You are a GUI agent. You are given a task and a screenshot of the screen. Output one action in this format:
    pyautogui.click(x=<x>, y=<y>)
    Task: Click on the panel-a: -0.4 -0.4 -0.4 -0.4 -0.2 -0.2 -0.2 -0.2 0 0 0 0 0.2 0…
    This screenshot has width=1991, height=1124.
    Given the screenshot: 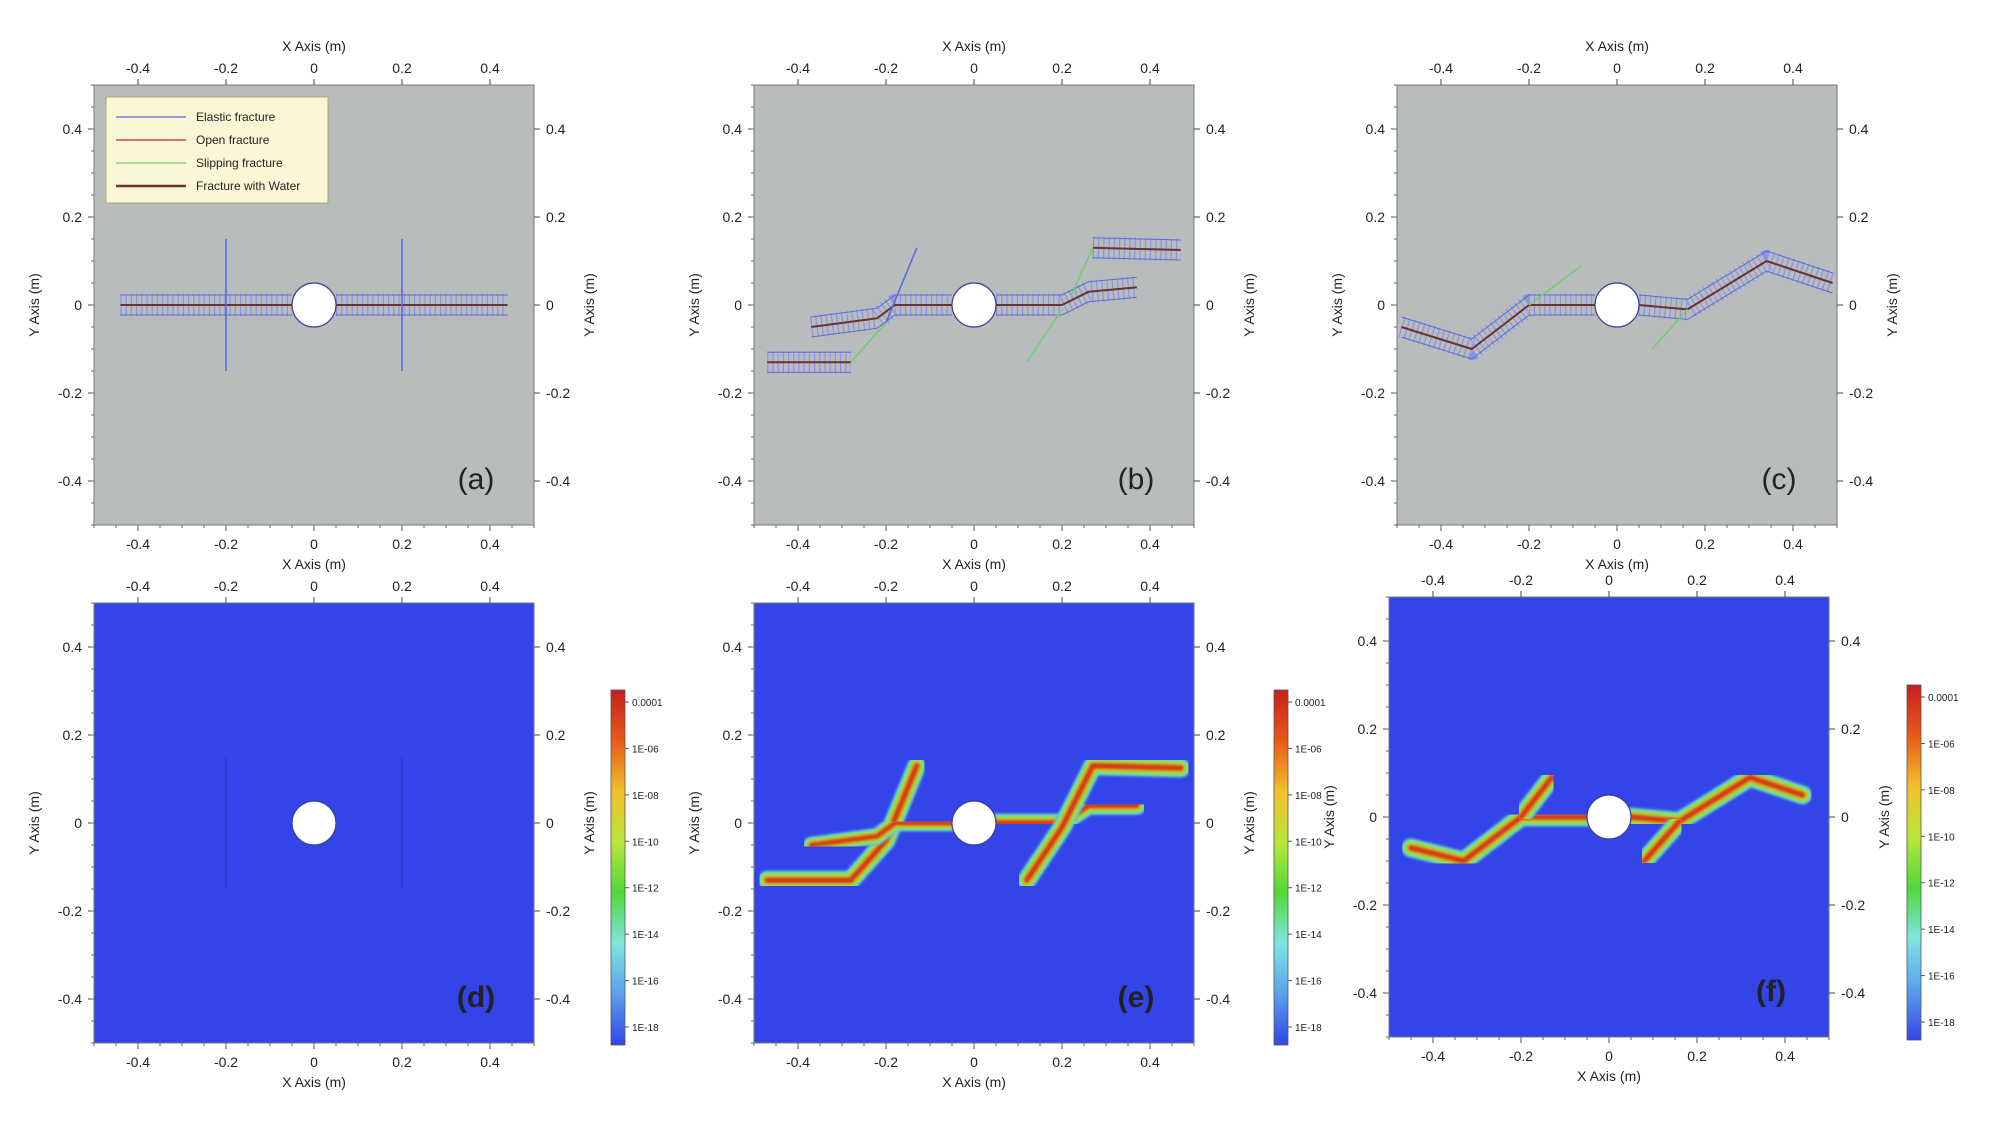 What is the action you would take?
    pyautogui.click(x=311, y=305)
    